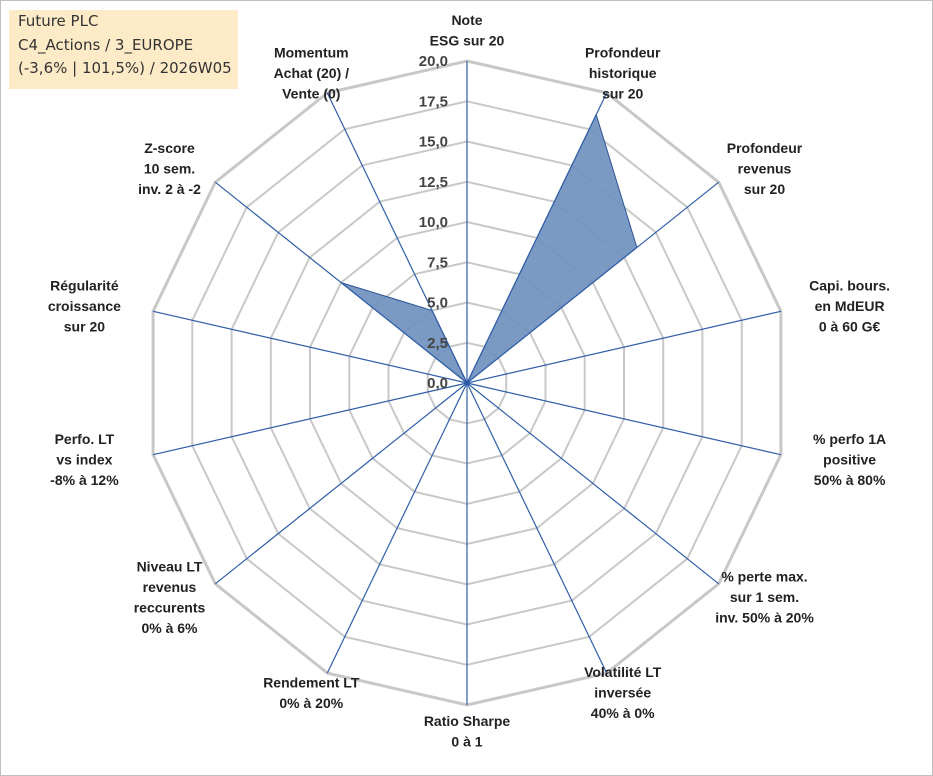 The height and width of the screenshot is (776, 933). Describe the element at coordinates (849, 286) in the screenshot. I see `axis-label-line: Capi. bours.` at that location.